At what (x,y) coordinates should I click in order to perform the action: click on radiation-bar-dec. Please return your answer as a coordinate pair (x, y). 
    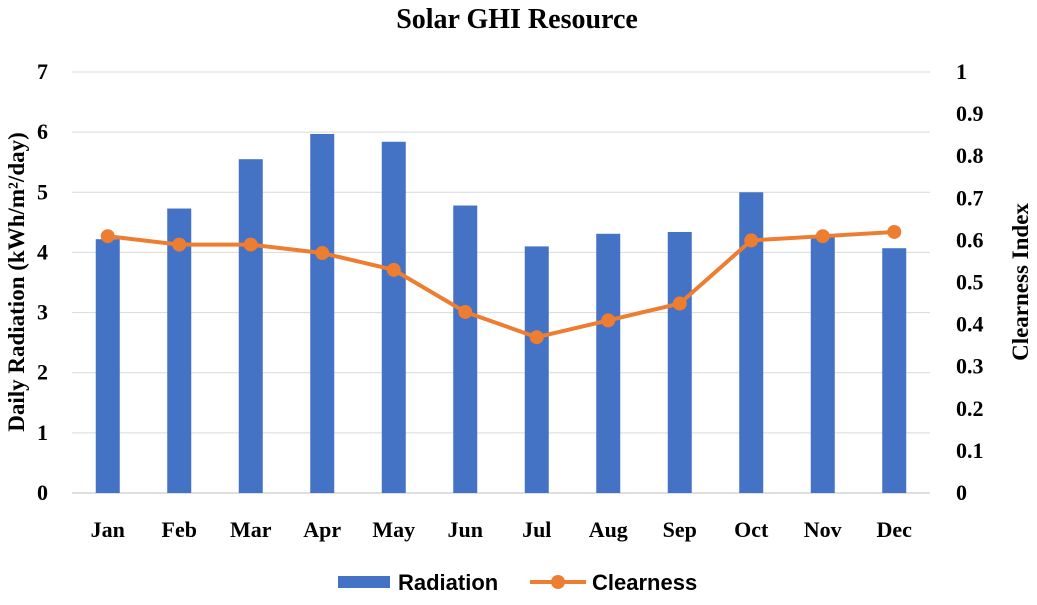
    Looking at the image, I should click on (894, 370).